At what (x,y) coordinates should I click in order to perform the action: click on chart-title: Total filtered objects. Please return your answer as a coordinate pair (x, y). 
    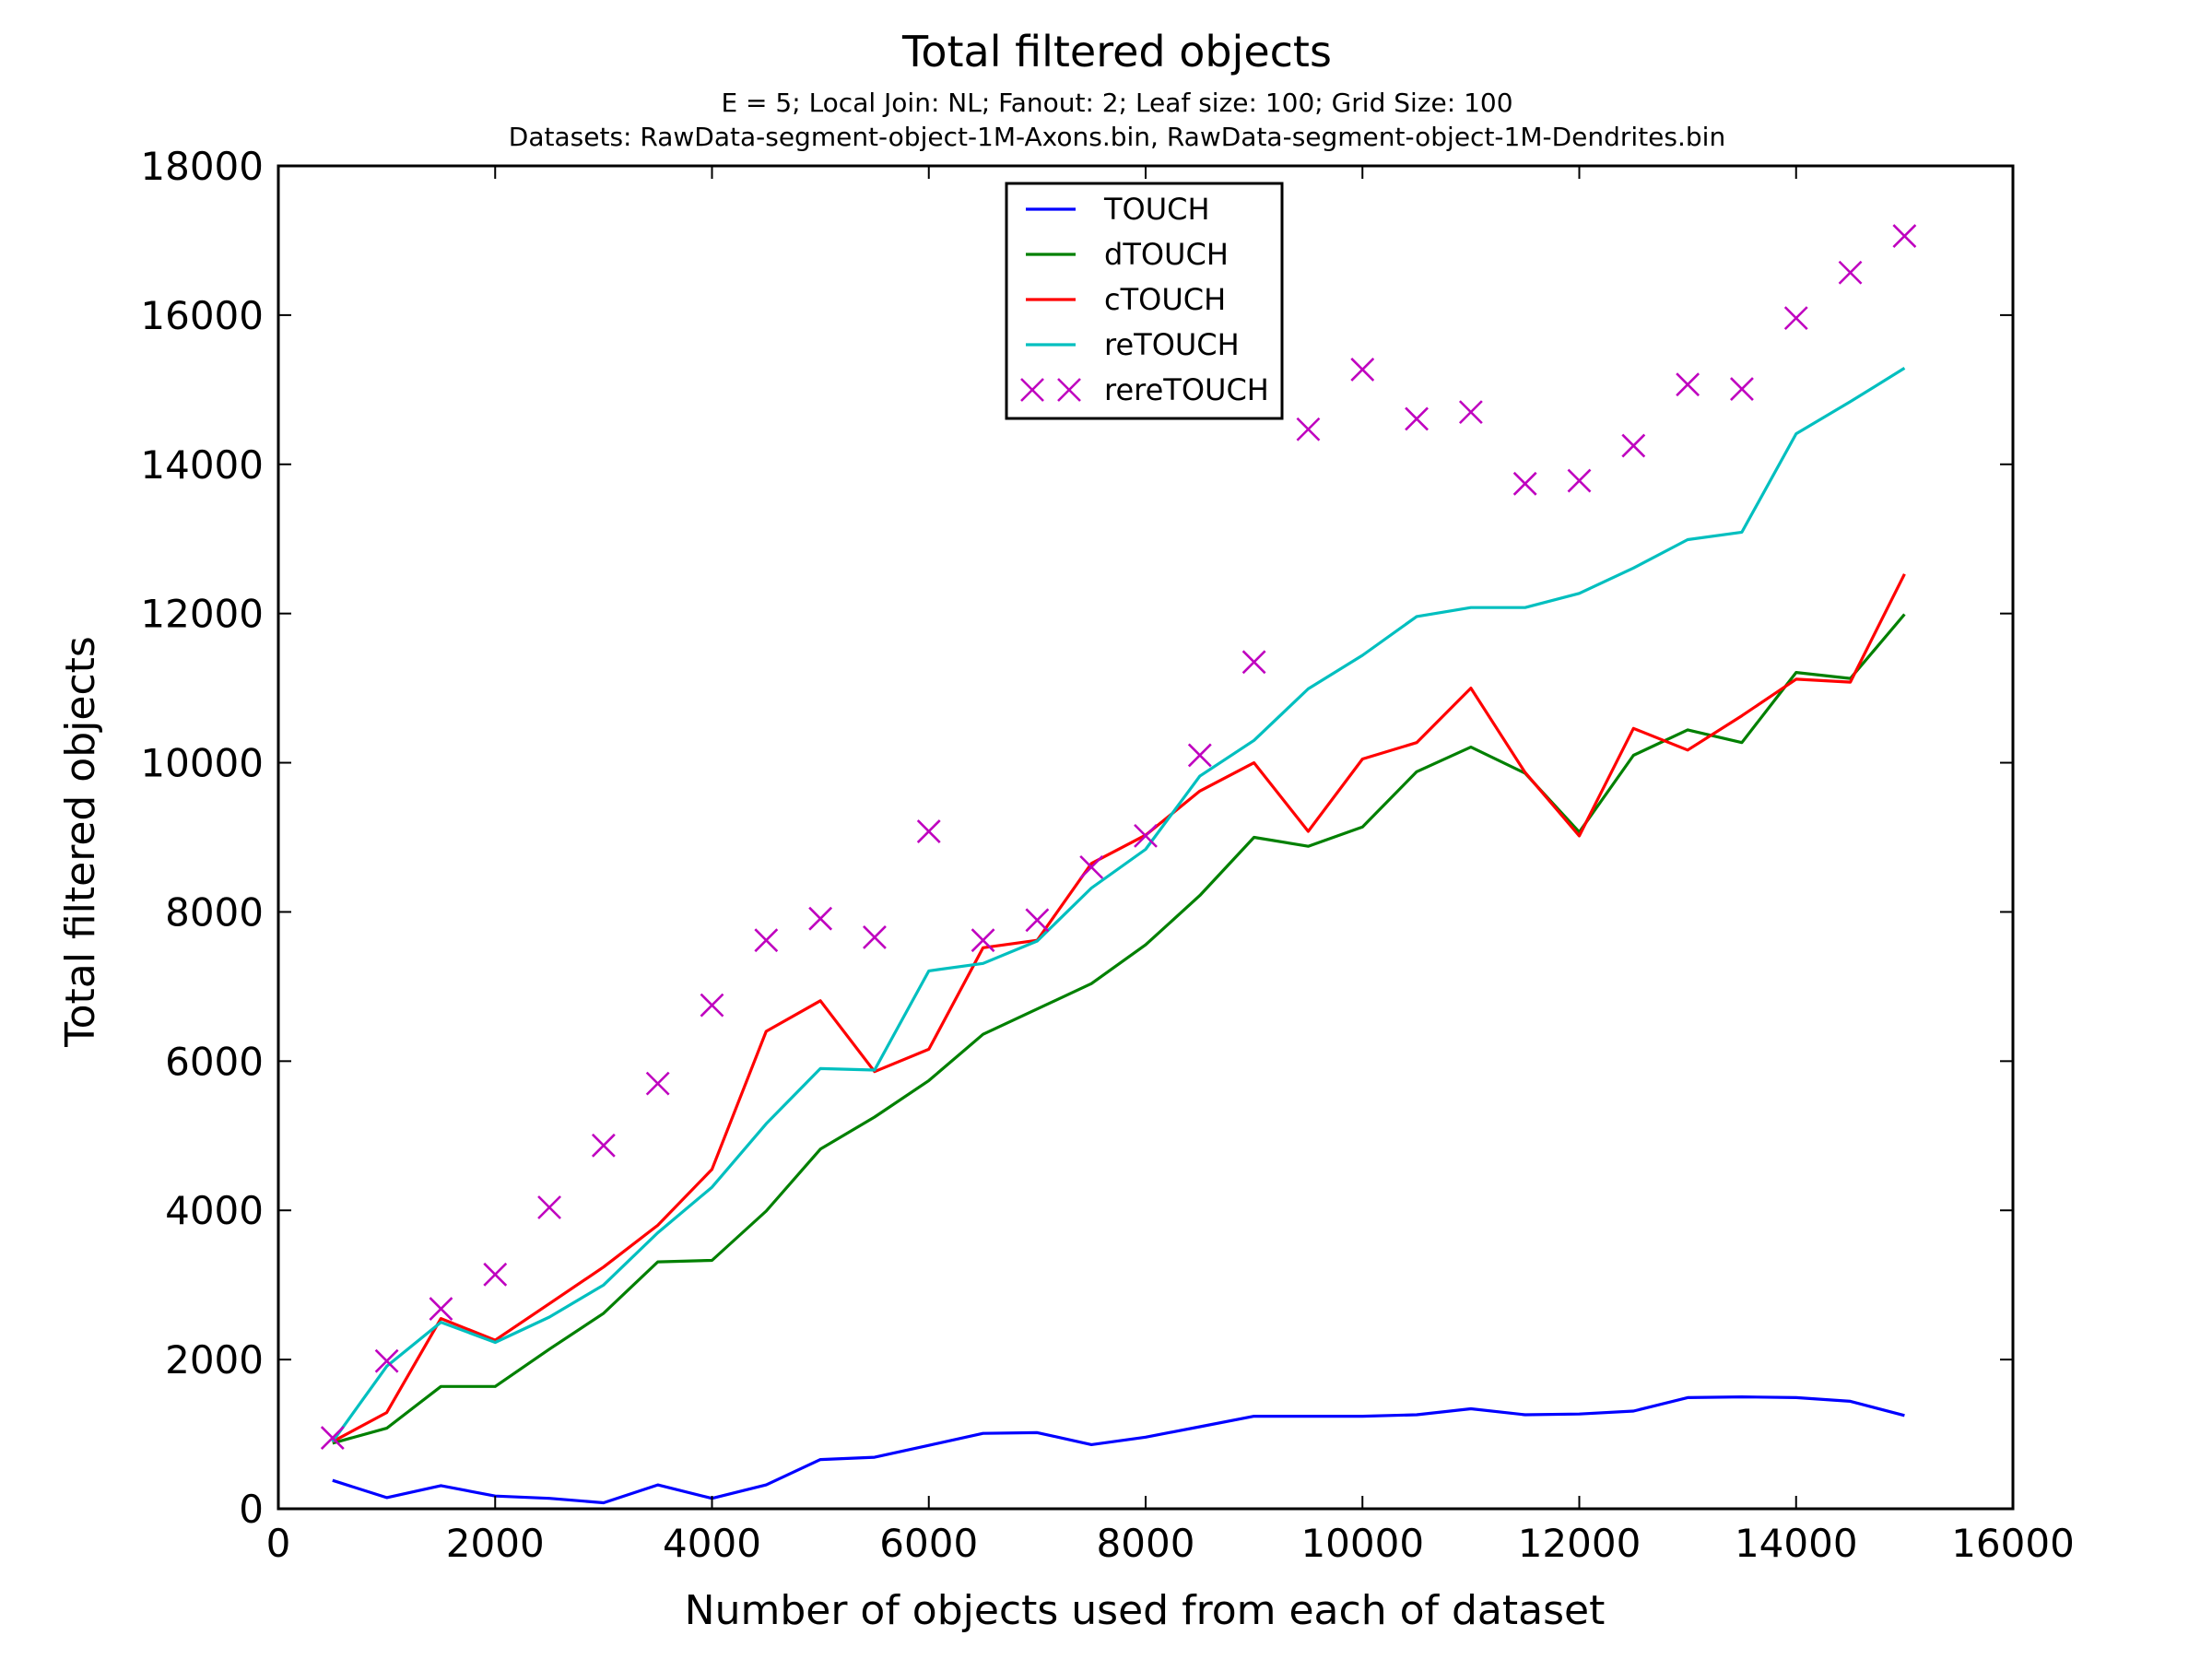
    Looking at the image, I should click on (1116, 51).